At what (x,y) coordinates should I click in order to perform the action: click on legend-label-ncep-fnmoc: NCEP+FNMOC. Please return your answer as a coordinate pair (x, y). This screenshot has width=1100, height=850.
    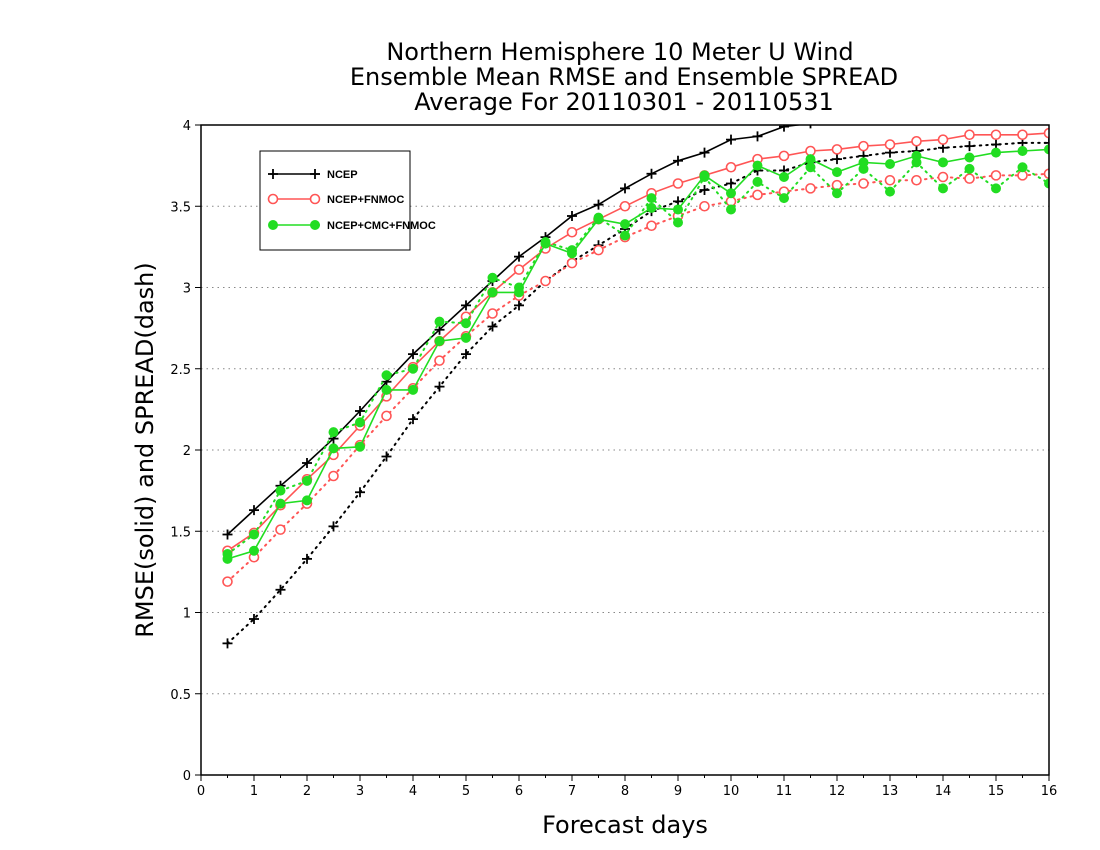
    Looking at the image, I should click on (365, 200).